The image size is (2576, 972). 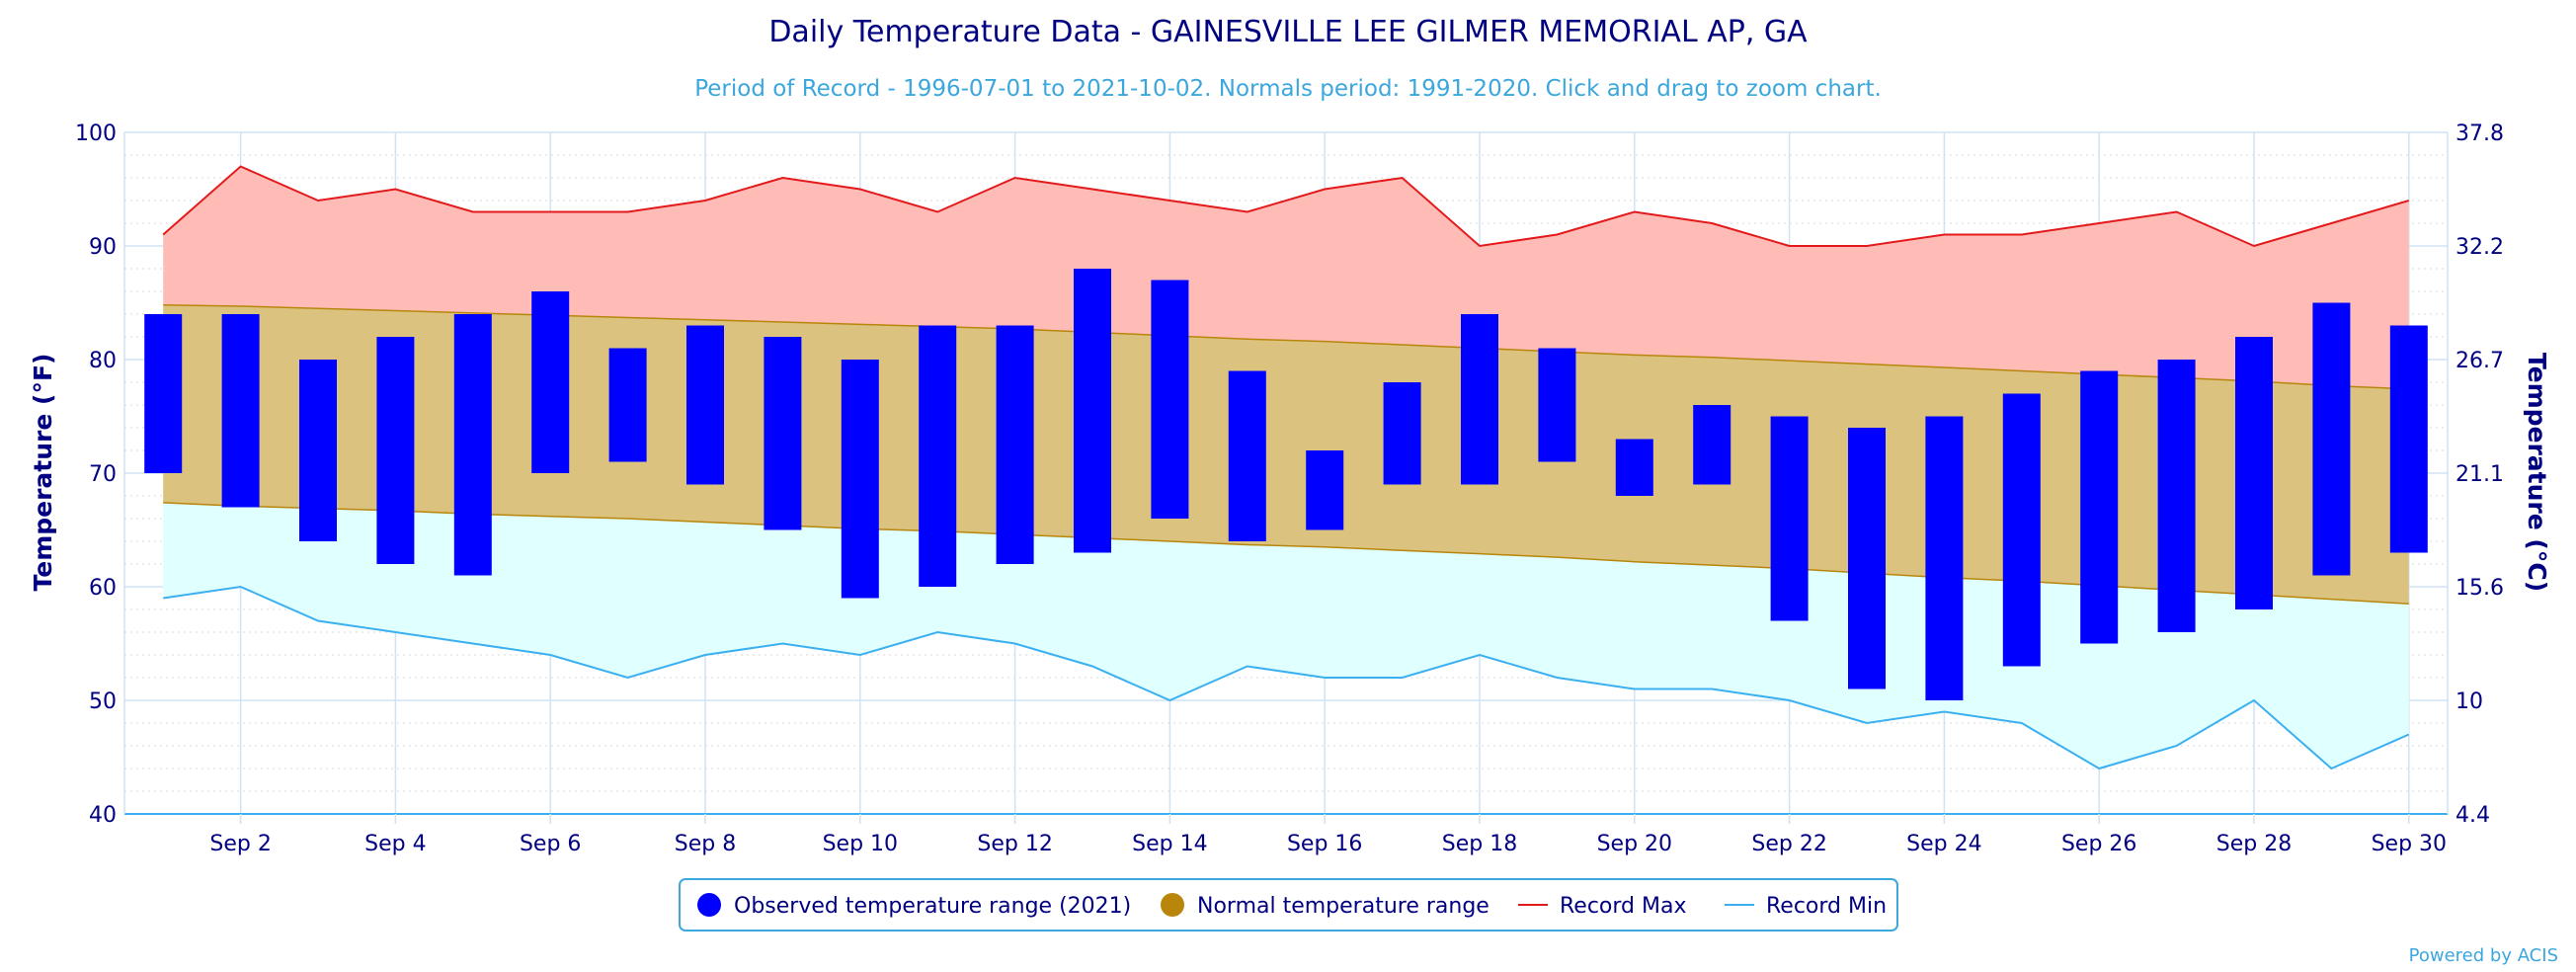 What do you see at coordinates (2479, 588) in the screenshot?
I see `y-tick-label-right: 15.6` at bounding box center [2479, 588].